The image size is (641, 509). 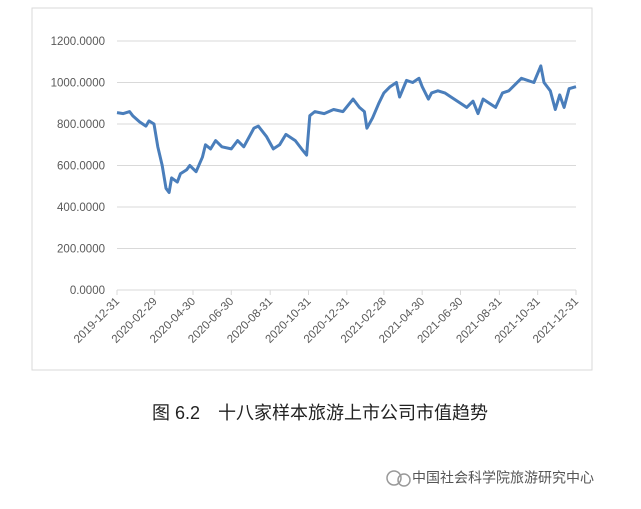 I want to click on y-tick-label: 800.0000, so click(x=81, y=125).